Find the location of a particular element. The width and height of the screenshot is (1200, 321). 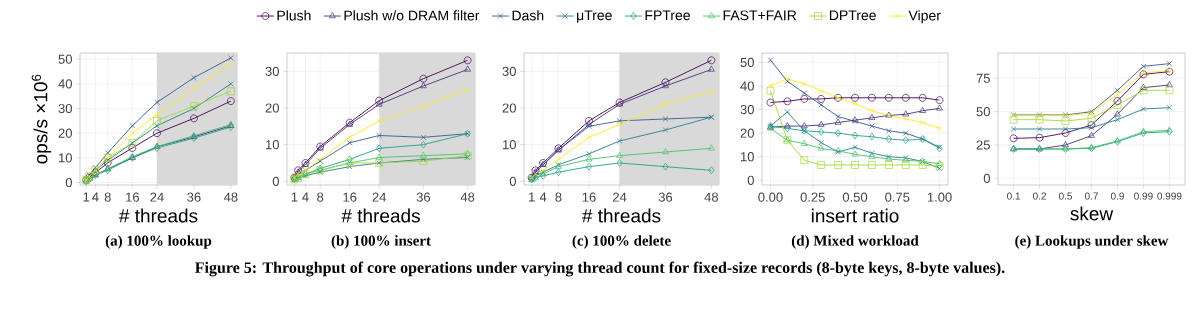

x-tick-label: 1.00 is located at coordinates (939, 197).